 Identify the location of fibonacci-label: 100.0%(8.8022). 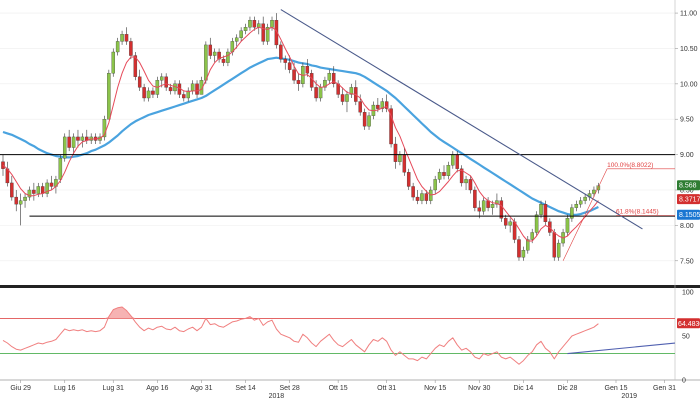
(630, 165).